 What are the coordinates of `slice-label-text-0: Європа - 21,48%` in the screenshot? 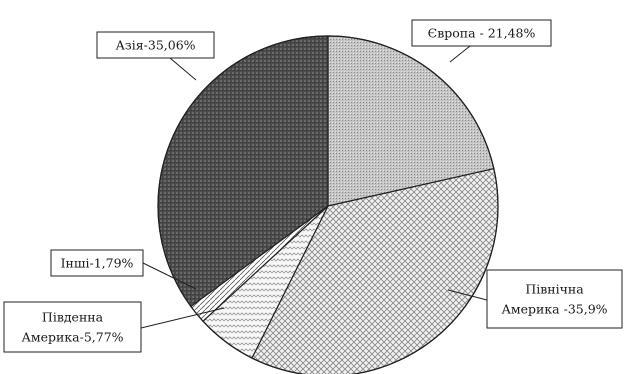 It's located at (482, 33).